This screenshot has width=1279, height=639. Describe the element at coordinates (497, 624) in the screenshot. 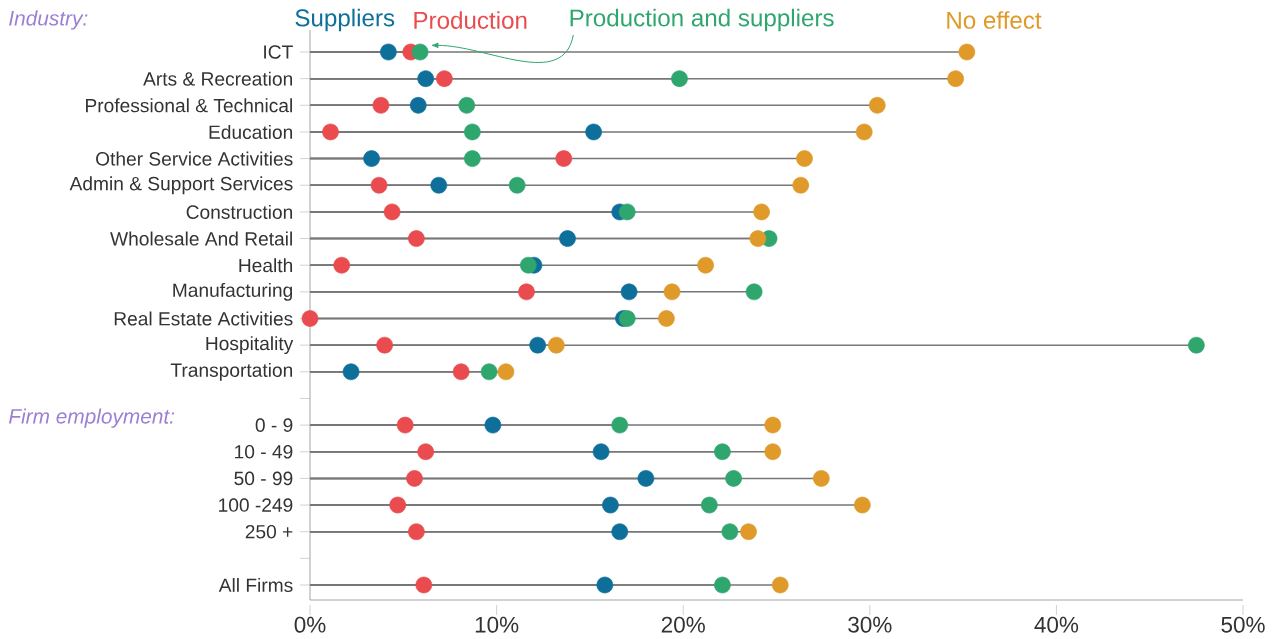

I see `x-tick-label: 10%` at that location.